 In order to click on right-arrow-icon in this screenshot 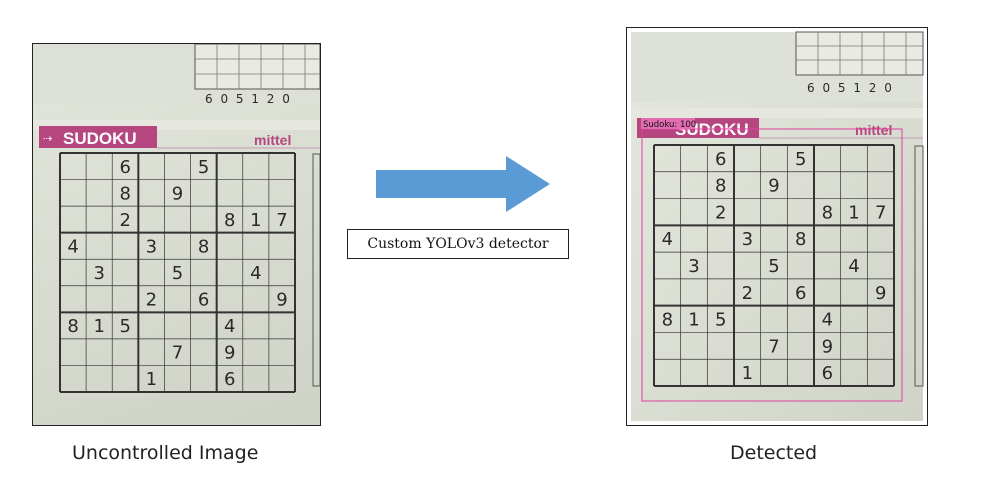, I will do `click(463, 184)`.